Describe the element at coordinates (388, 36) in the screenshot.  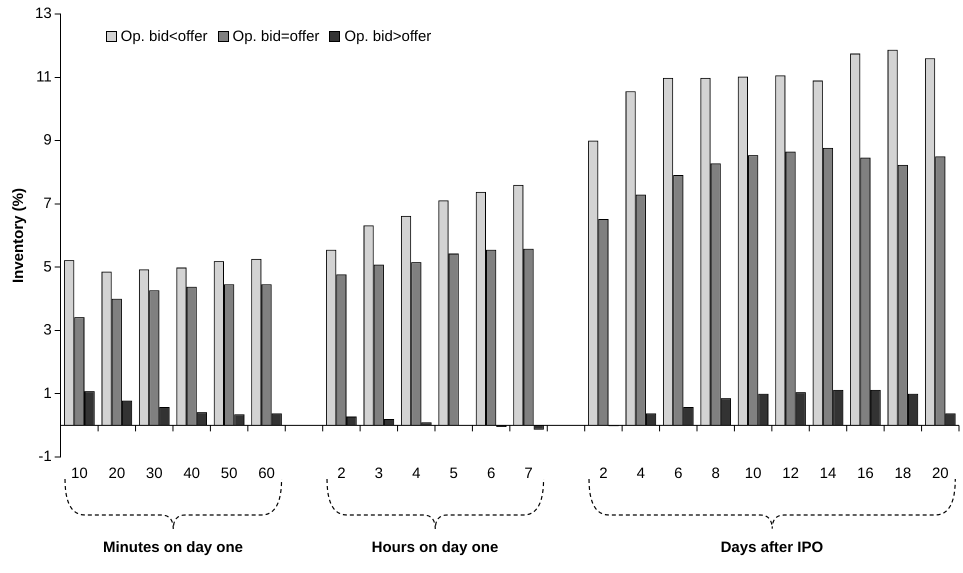
I see `legend-label: Op. bid>offer` at that location.